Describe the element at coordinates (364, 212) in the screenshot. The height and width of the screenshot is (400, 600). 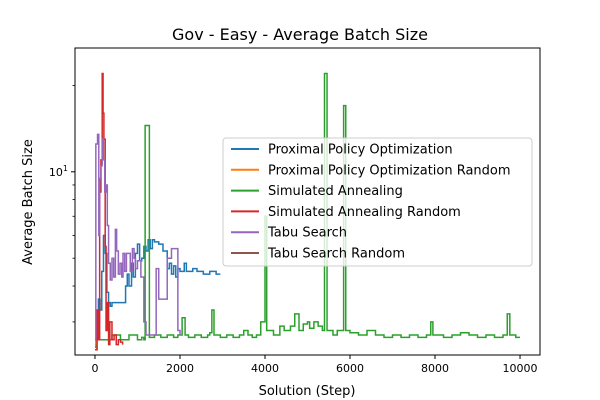
I see `legend-label-3: Simulated Annealing Random` at that location.